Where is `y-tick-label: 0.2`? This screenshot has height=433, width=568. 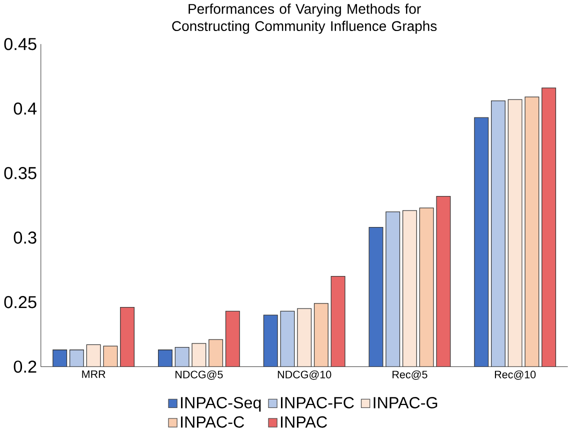
y-tick-label: 0.2 is located at coordinates (25, 366).